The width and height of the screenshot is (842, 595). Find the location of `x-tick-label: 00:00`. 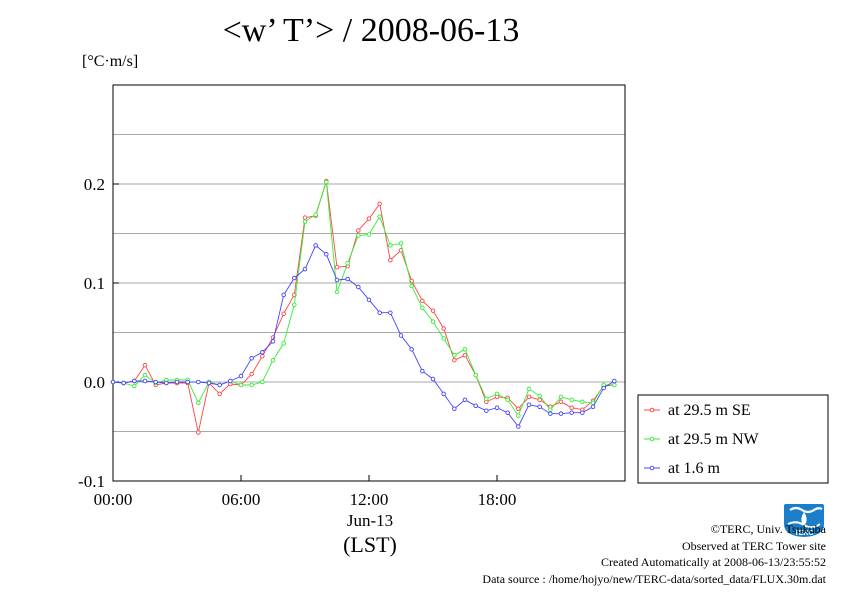

x-tick-label: 00:00 is located at coordinates (113, 499).